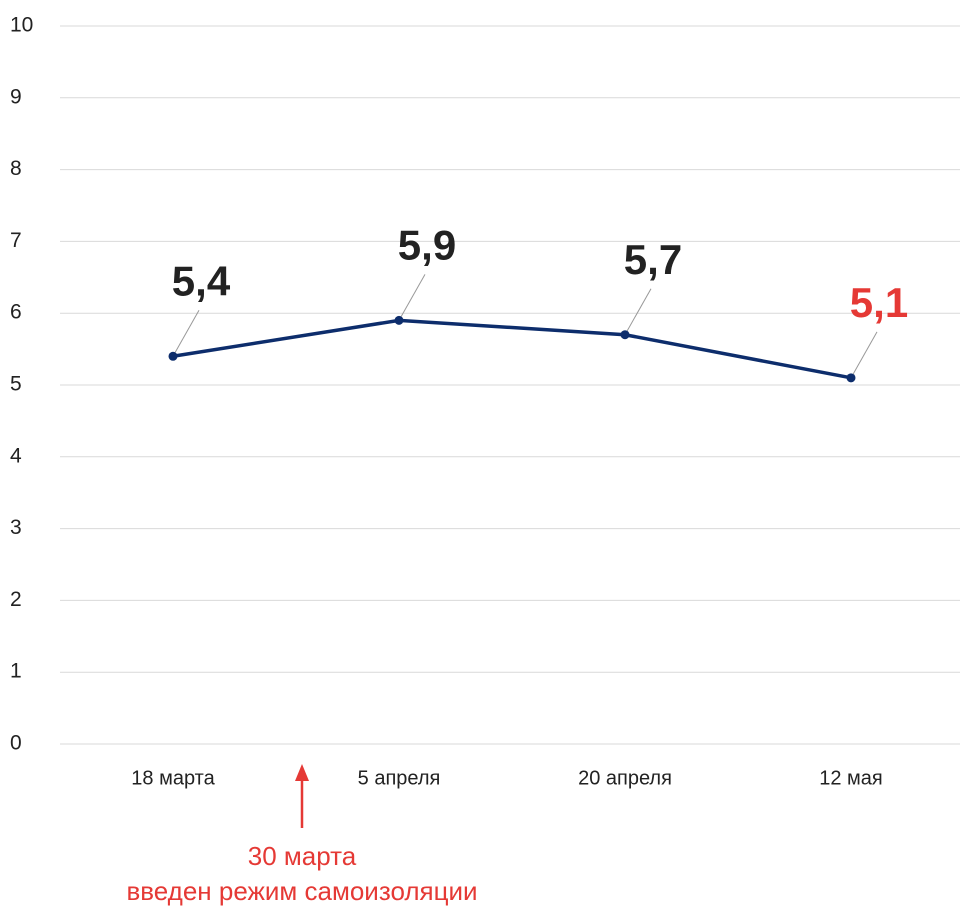 The image size is (961, 910). What do you see at coordinates (16, 240) in the screenshot?
I see `y-tick-label: 7` at bounding box center [16, 240].